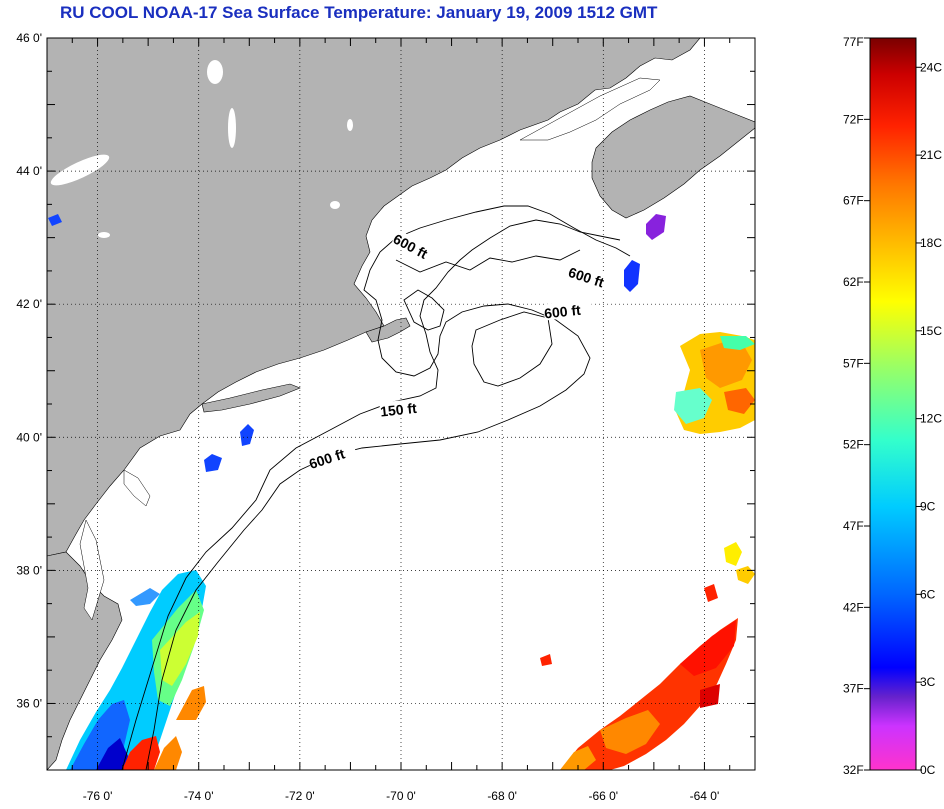 The image size is (944, 809). I want to click on contour-gom-basin, so click(424, 310).